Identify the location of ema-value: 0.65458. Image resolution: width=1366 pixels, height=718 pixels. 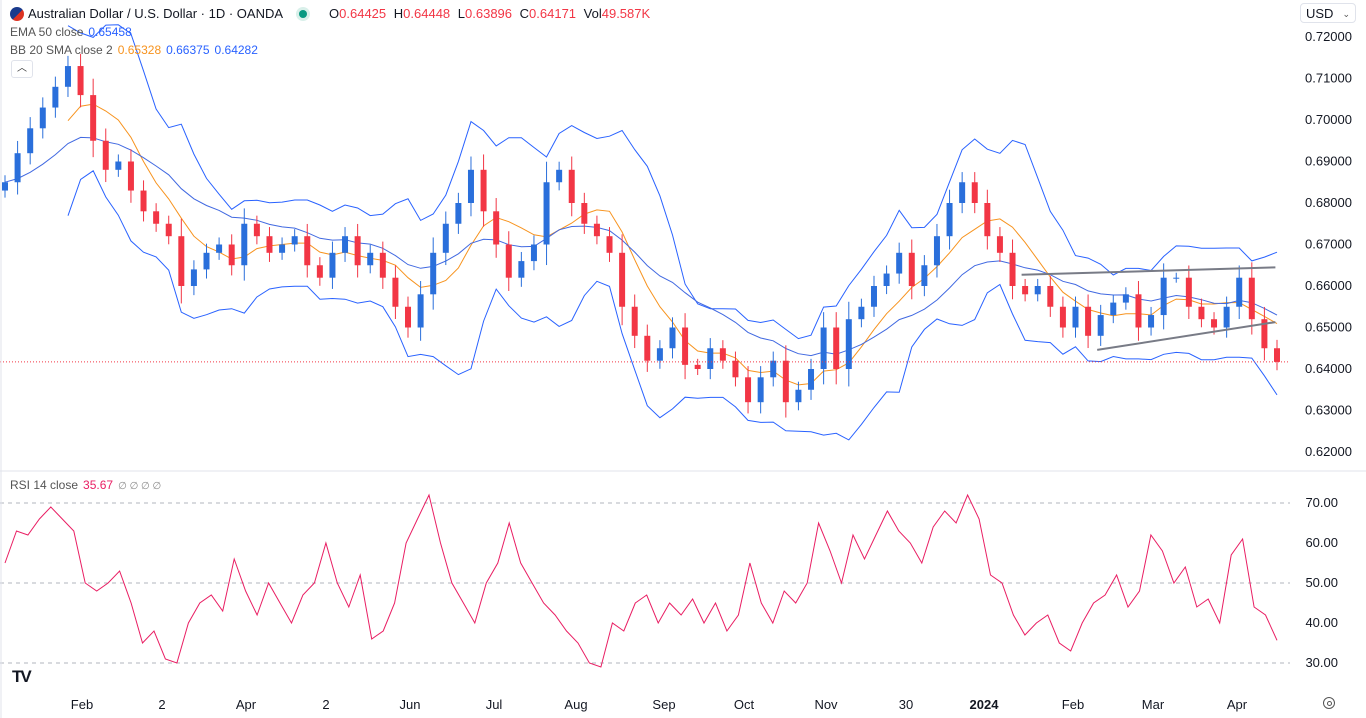
(110, 32).